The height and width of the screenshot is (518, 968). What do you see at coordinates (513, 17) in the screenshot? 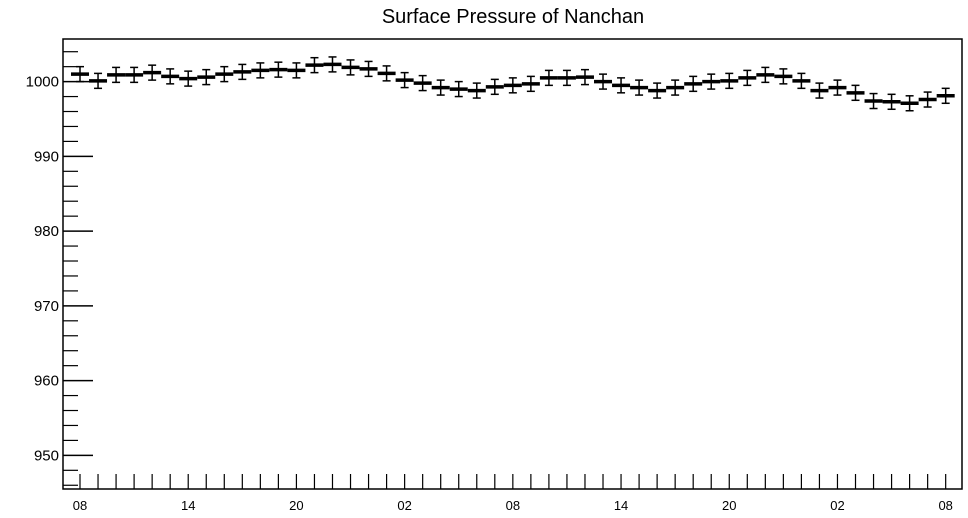
I see `chart-title: Surface Pressure of Nanchan` at bounding box center [513, 17].